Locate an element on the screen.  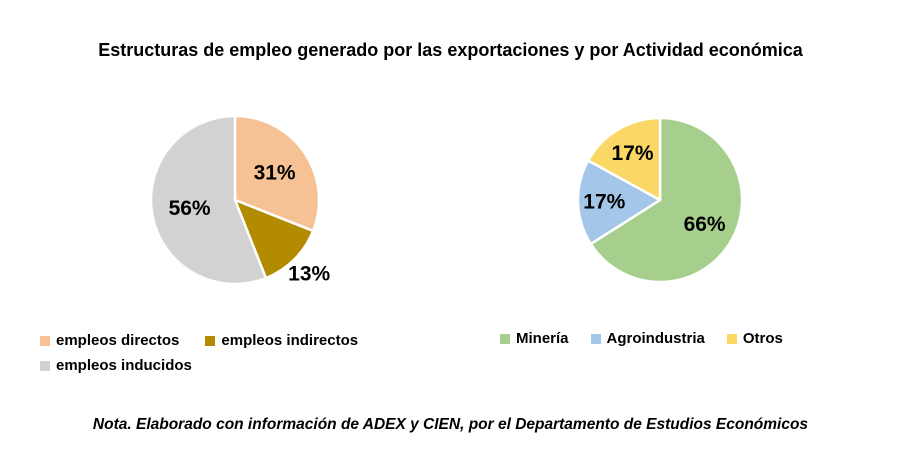
legend-swatch-empleos-inducidos is located at coordinates (45, 365).